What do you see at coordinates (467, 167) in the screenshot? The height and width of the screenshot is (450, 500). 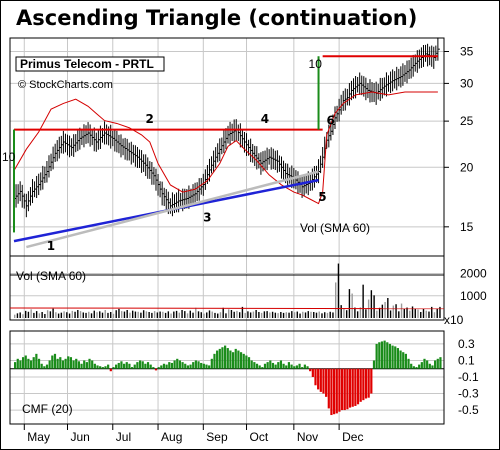 I see `price-tick-label: 20` at bounding box center [467, 167].